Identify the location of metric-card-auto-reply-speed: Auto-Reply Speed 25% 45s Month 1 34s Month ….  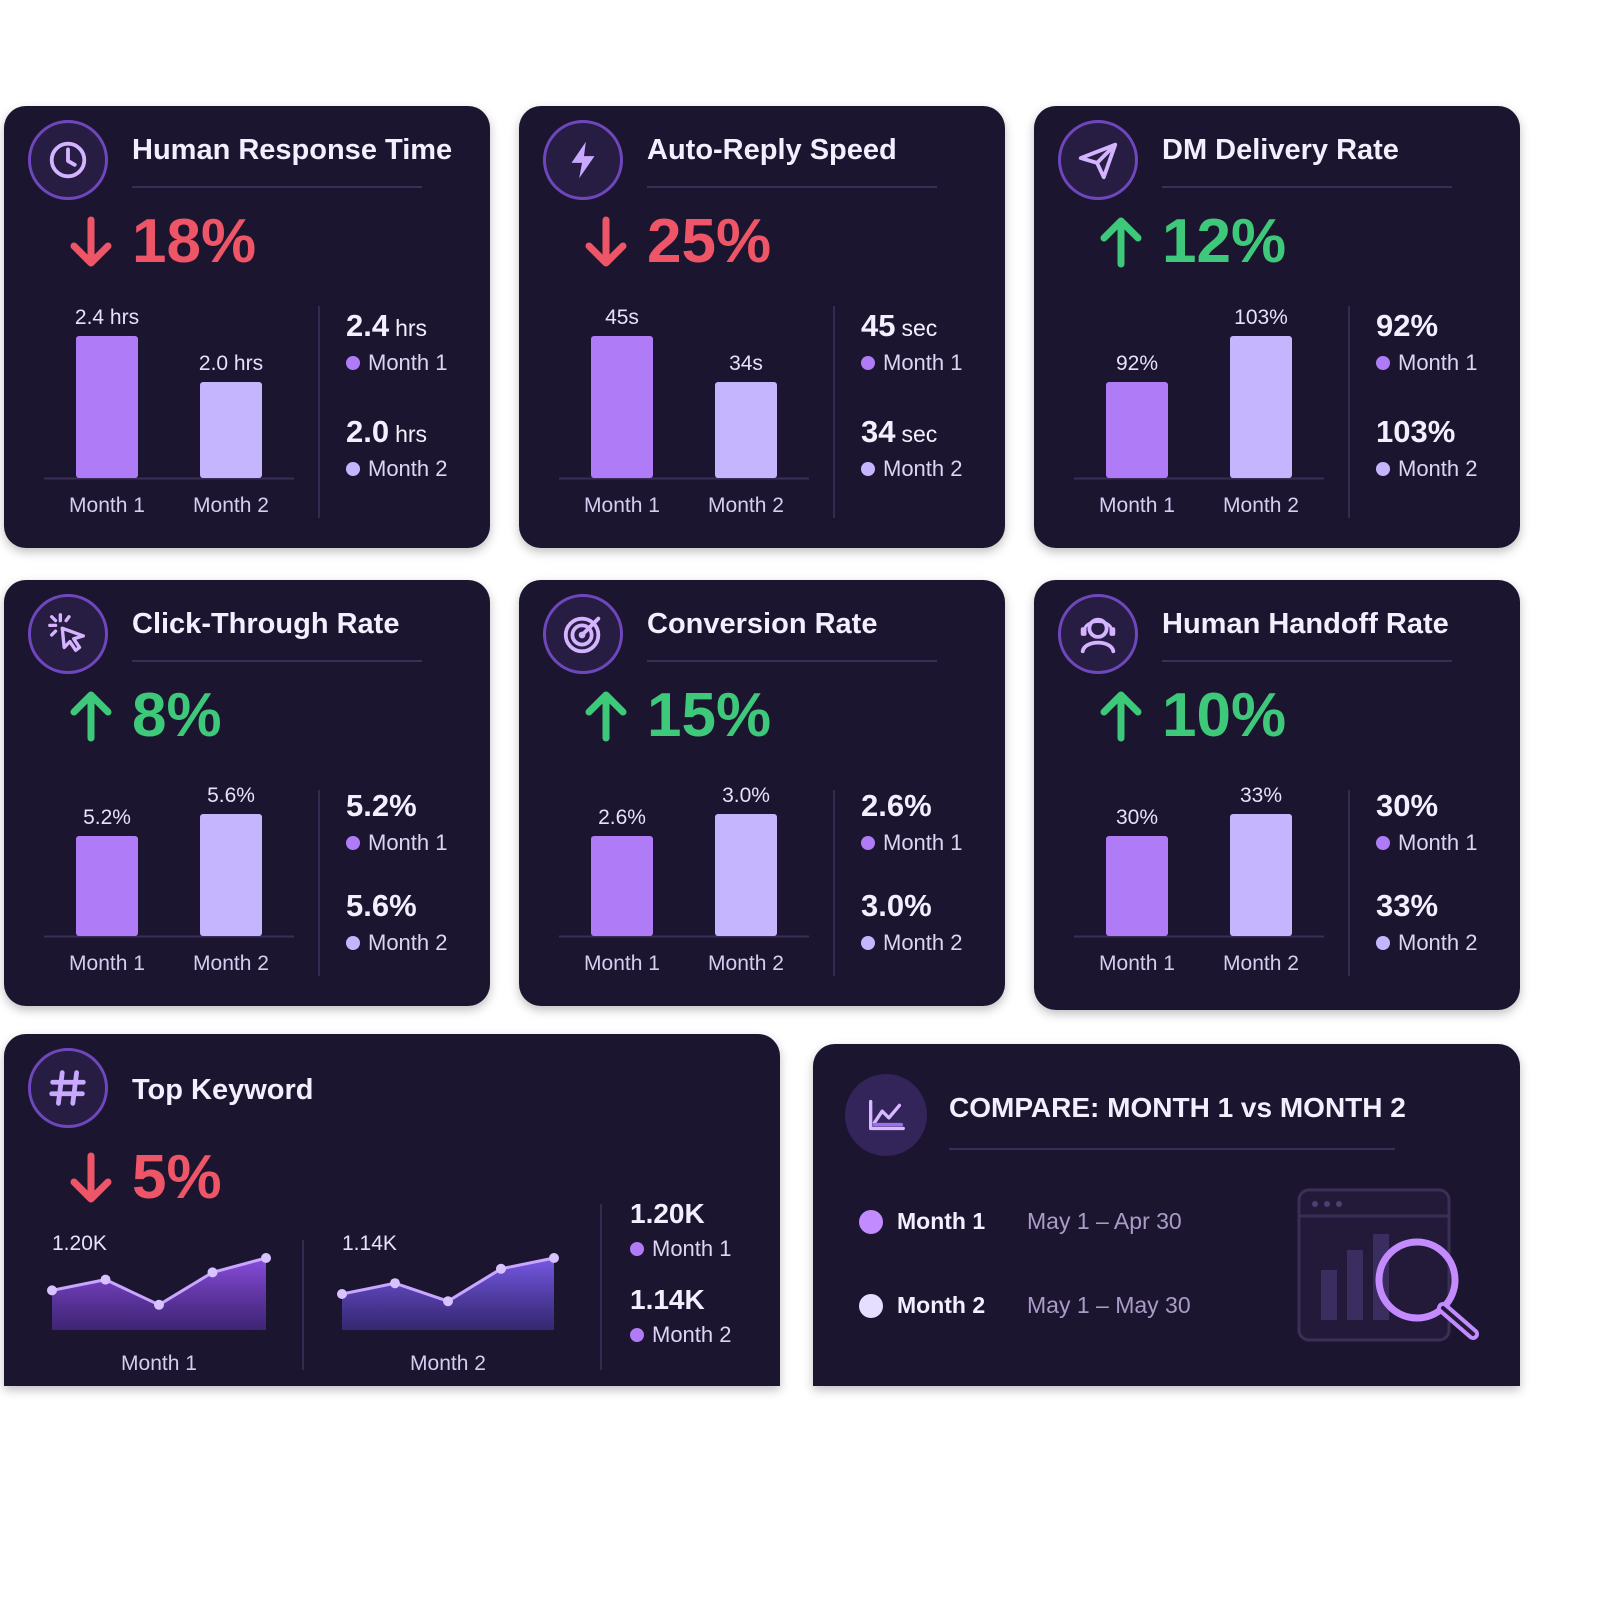
(762, 327).